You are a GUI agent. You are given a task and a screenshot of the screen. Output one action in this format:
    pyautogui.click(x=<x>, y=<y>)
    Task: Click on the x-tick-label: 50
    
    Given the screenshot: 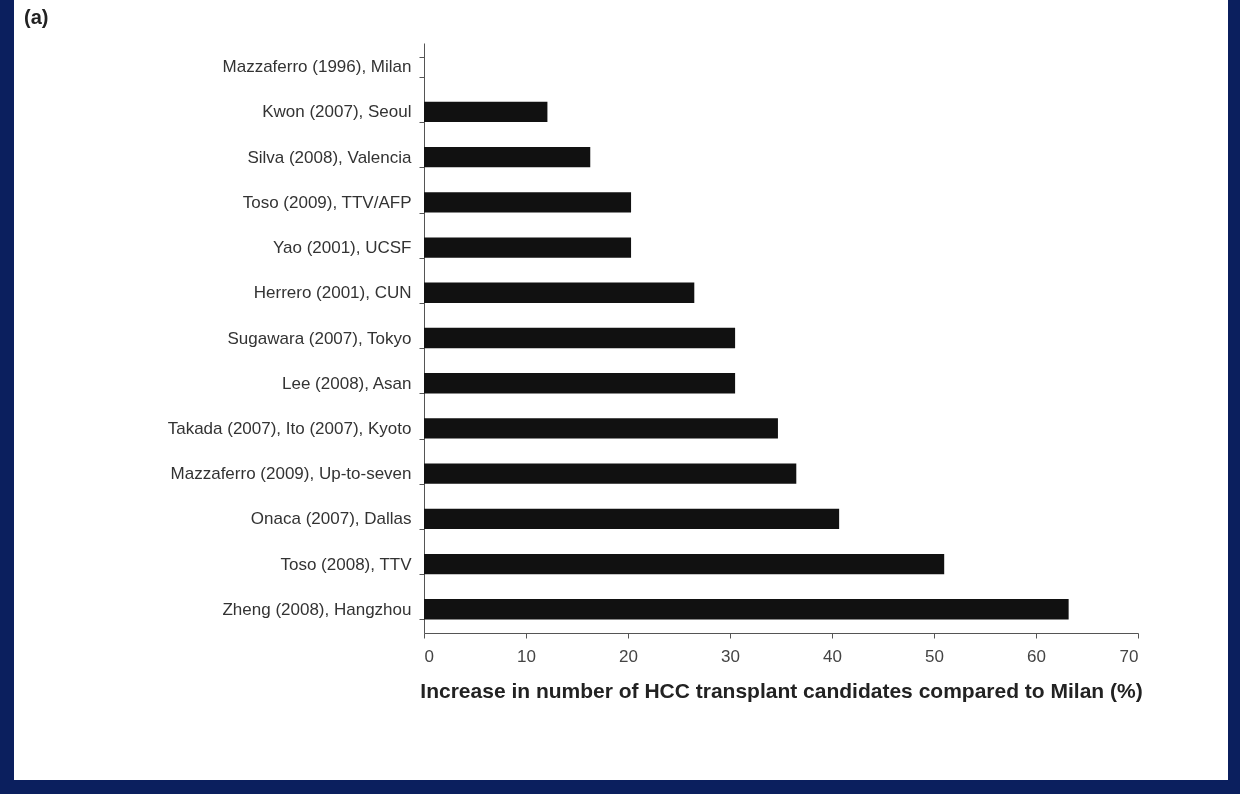 What is the action you would take?
    pyautogui.click(x=934, y=656)
    